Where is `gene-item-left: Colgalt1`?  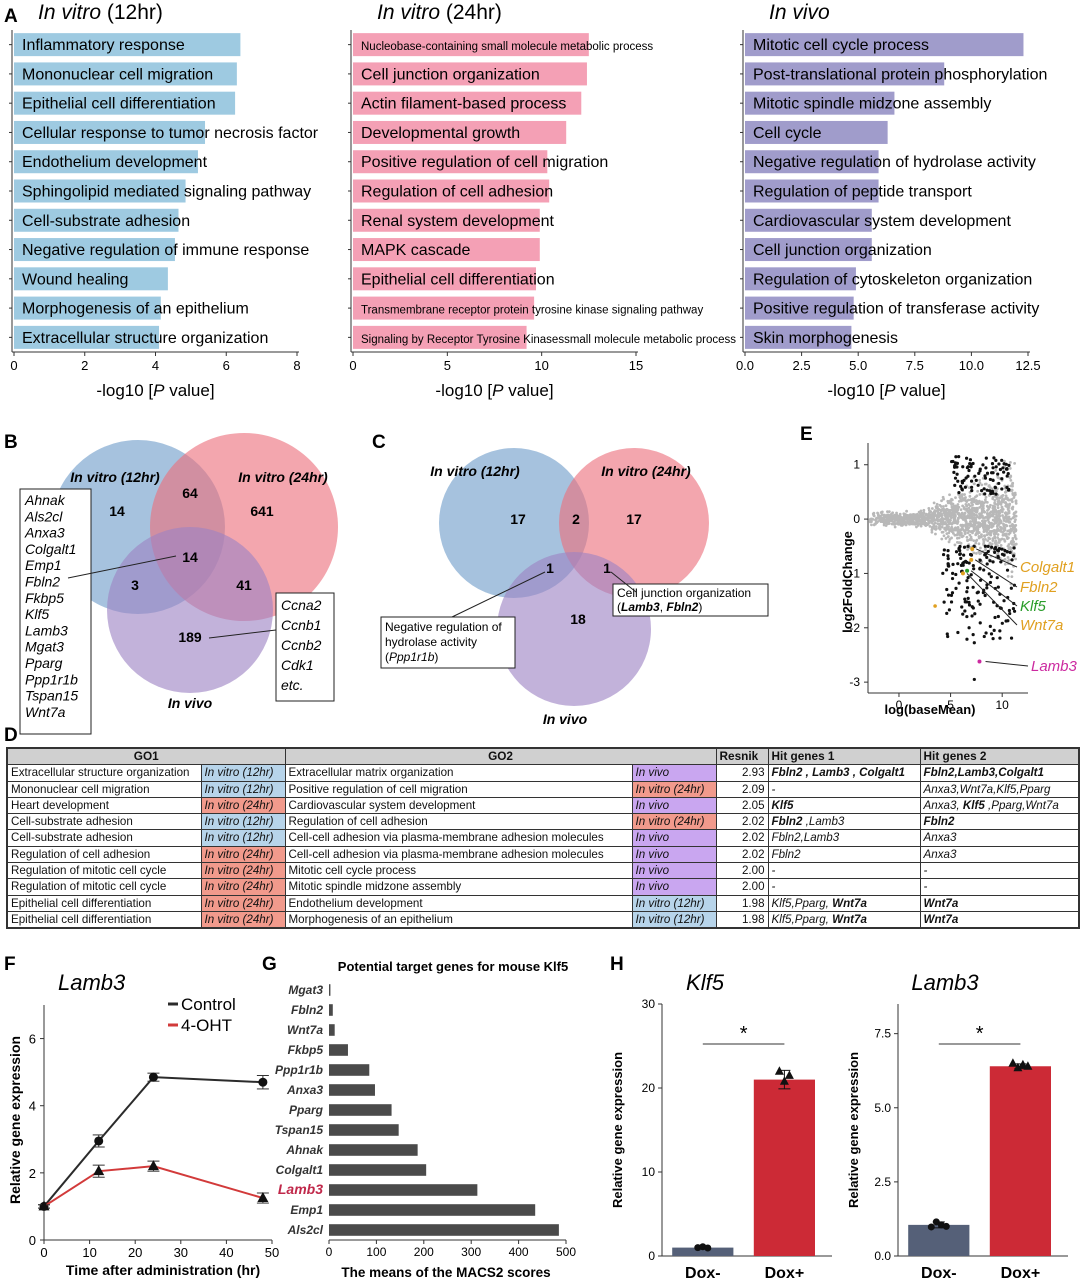 gene-item-left: Colgalt1 is located at coordinates (50, 549).